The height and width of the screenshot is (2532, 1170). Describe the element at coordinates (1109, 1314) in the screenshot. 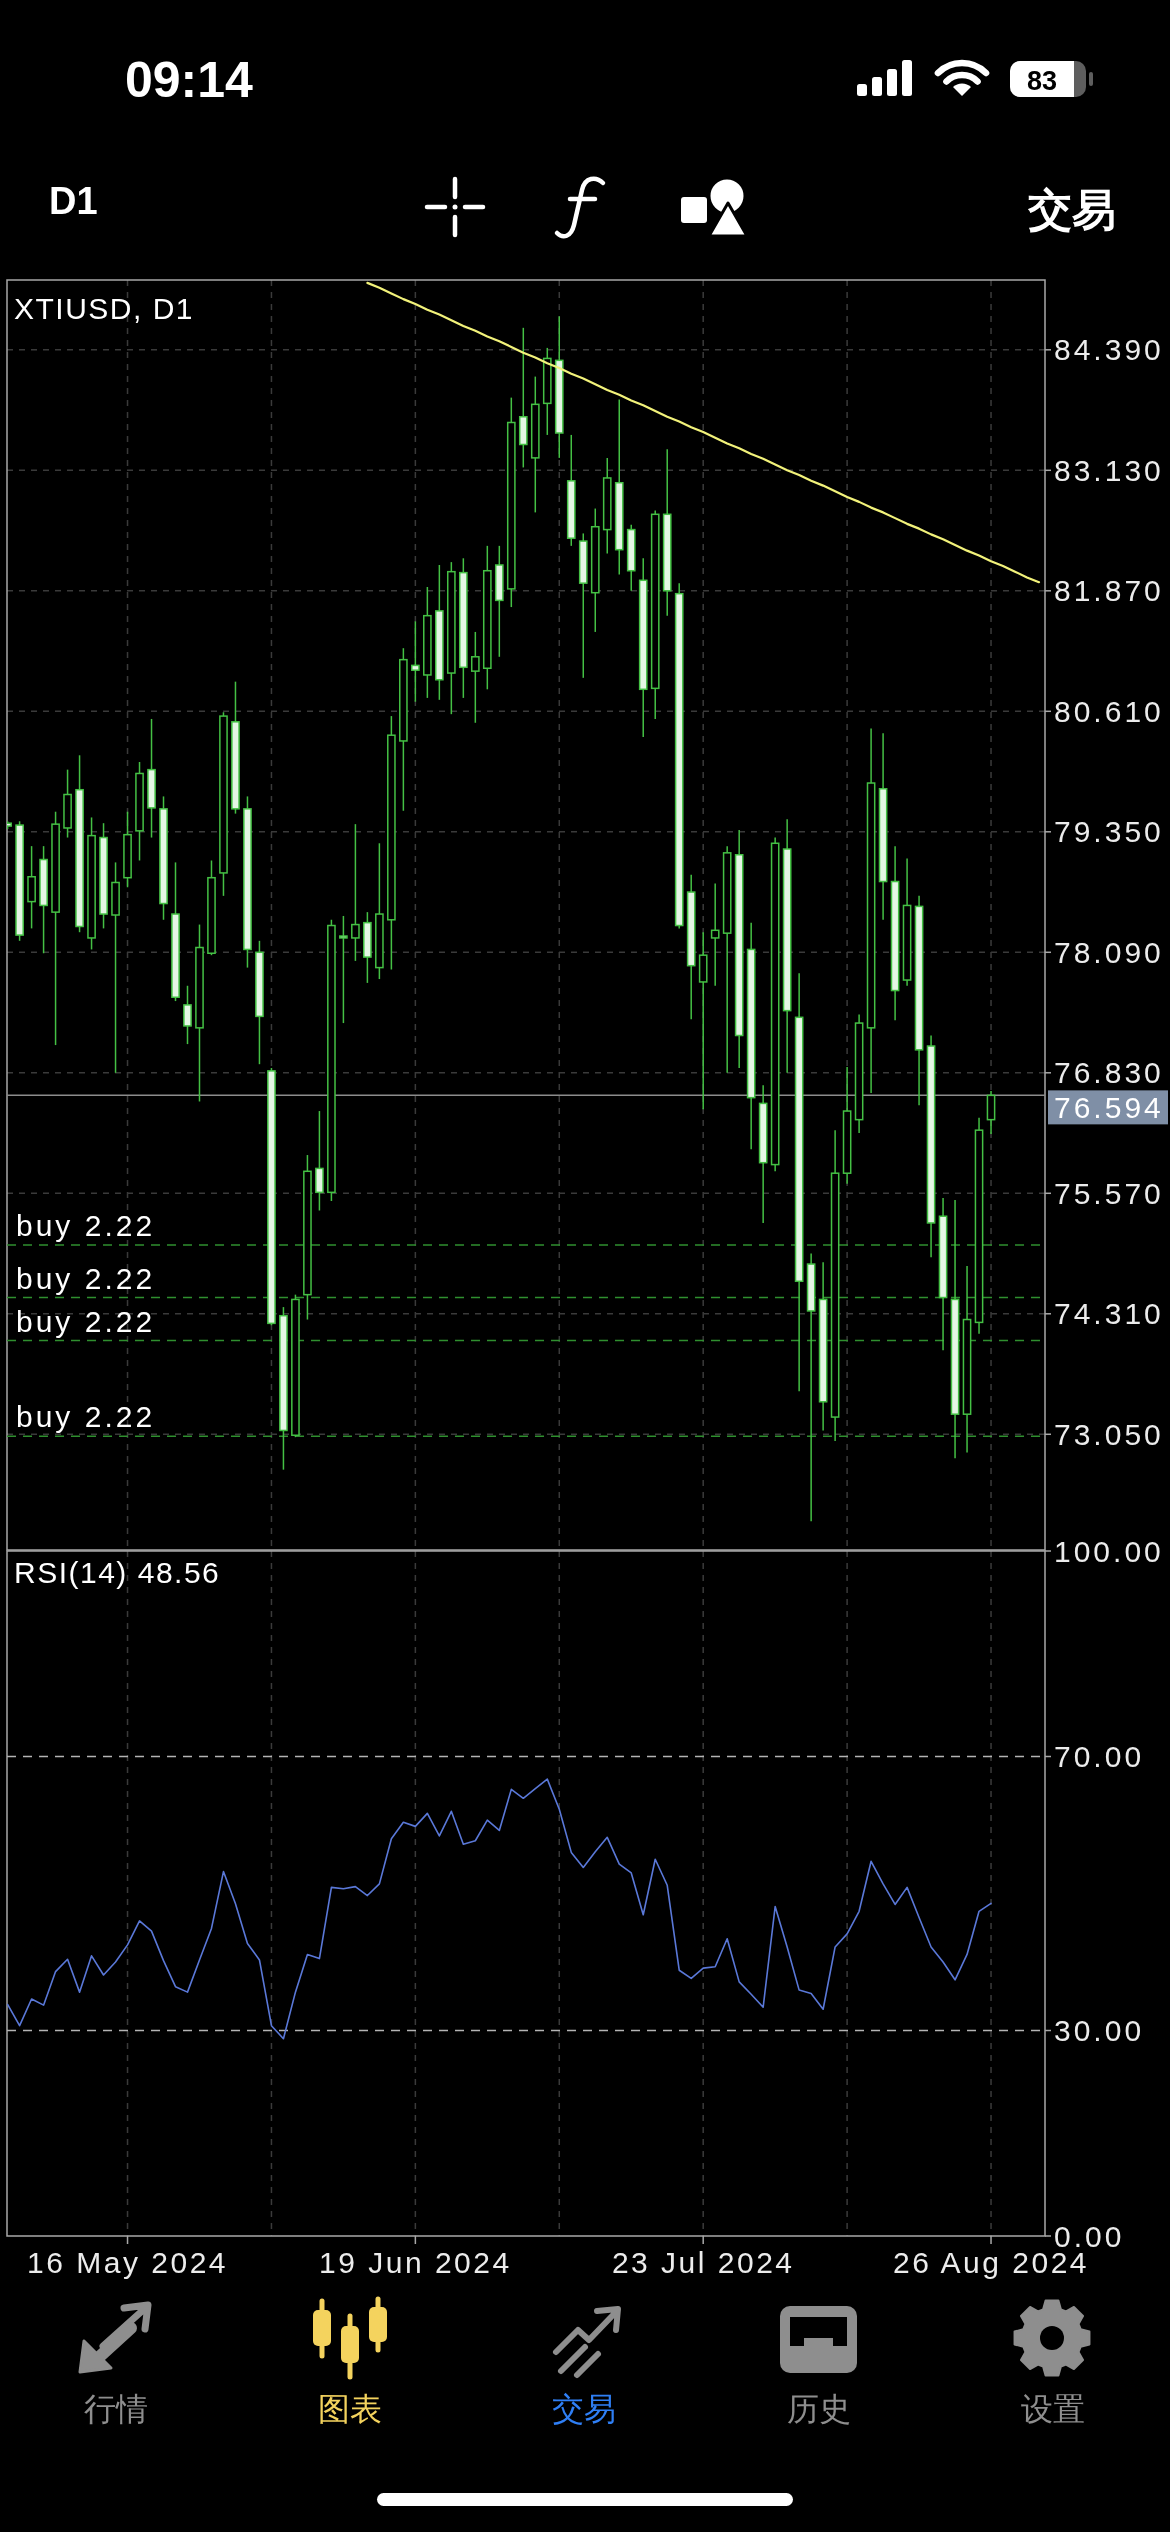

I see `y-tick-label: 74.310` at that location.